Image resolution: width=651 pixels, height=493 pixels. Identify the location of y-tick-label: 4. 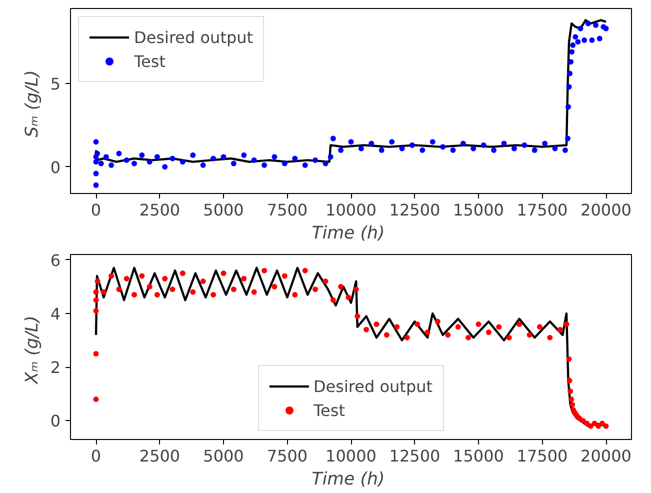
(55, 314).